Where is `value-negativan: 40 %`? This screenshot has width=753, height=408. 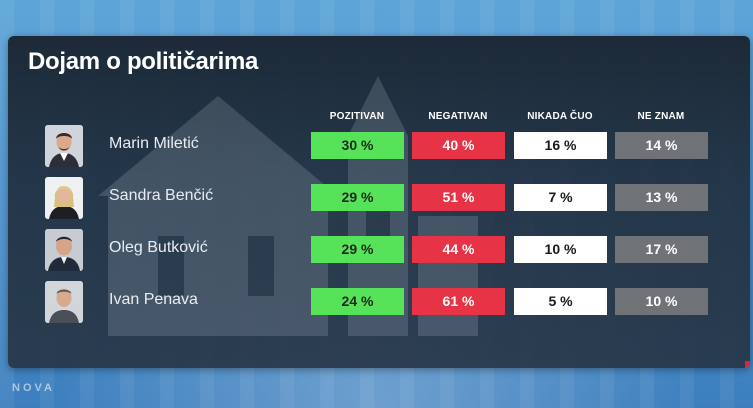
value-negativan: 40 % is located at coordinates (458, 145).